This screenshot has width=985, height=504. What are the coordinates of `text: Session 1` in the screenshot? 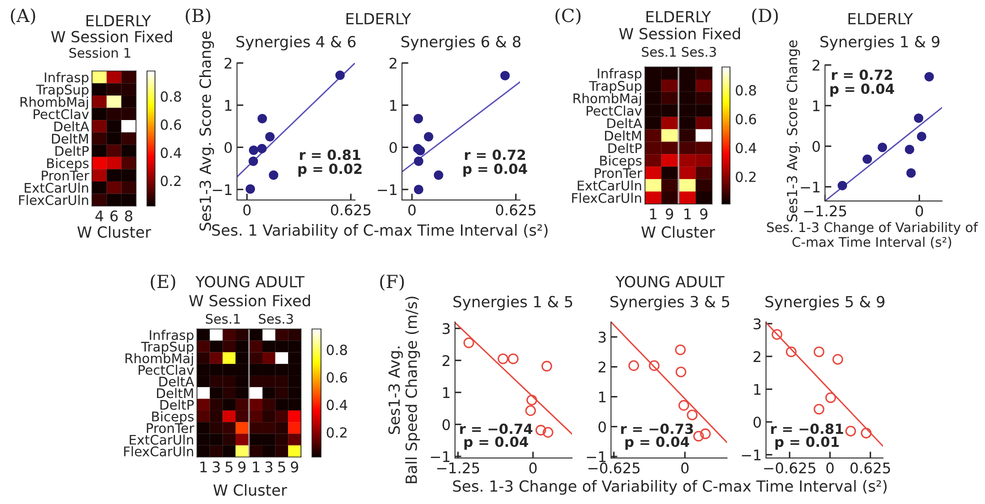 It's located at (99, 53).